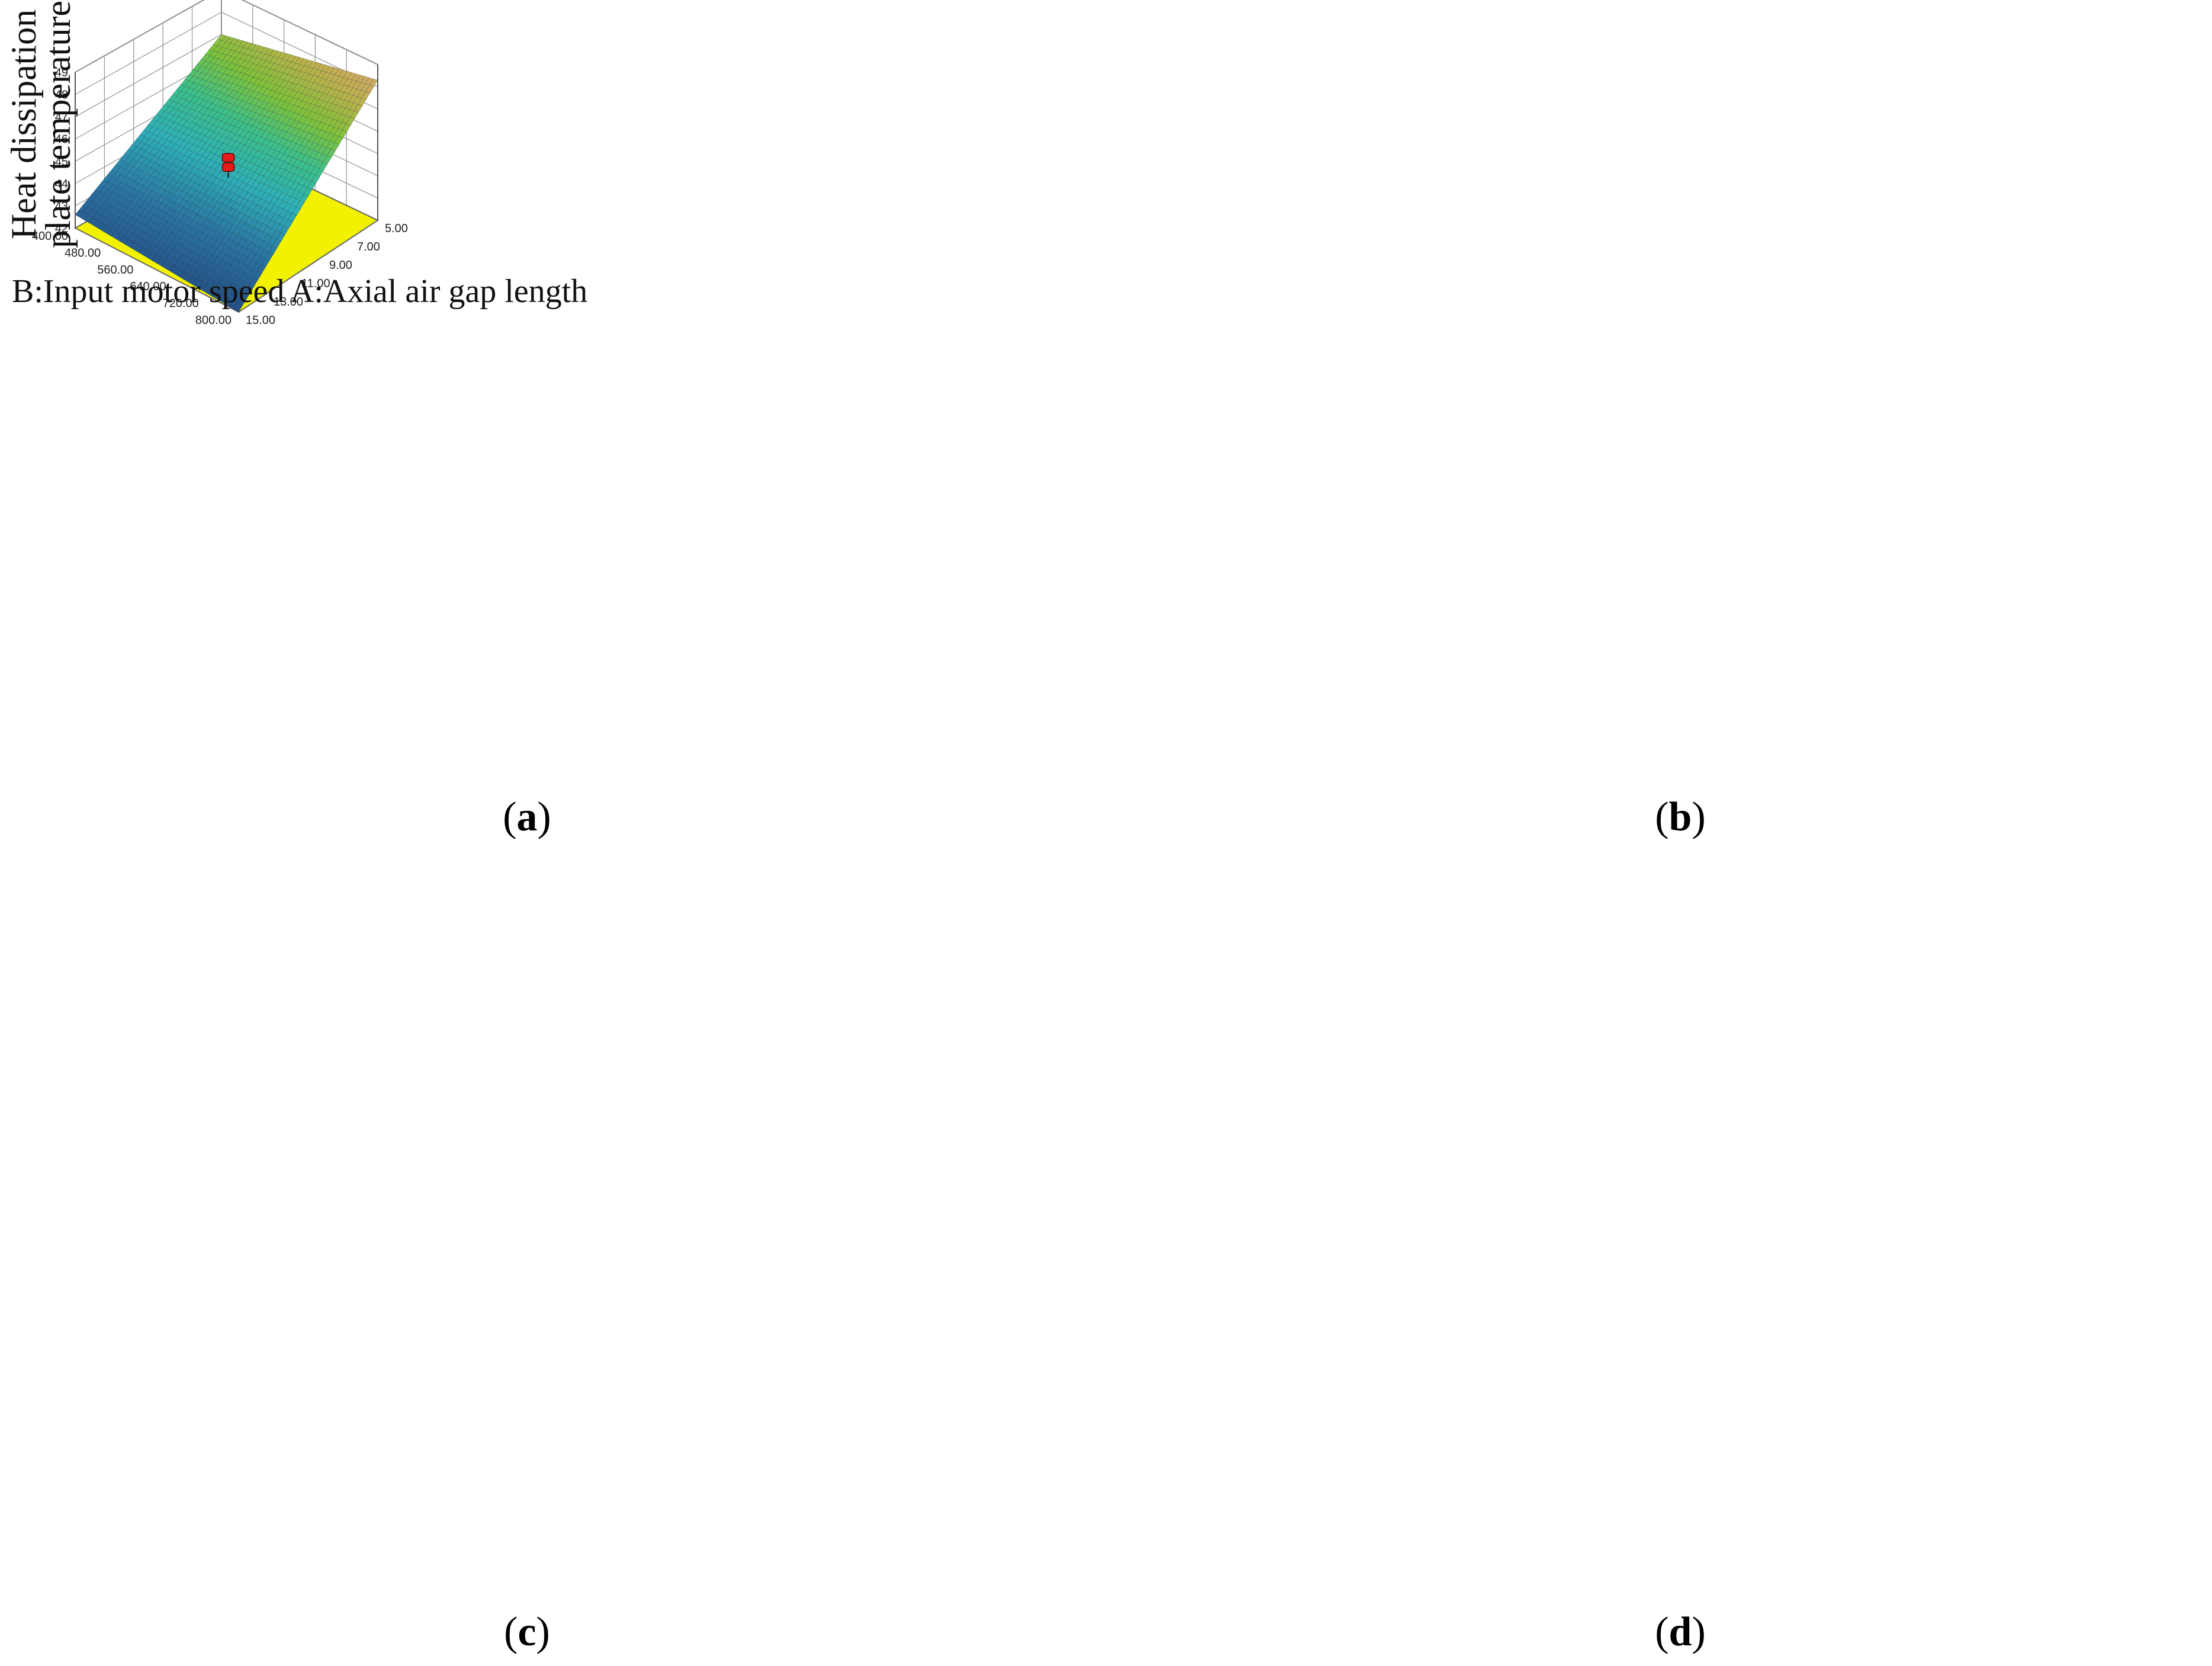  Describe the element at coordinates (50, 237) in the screenshot. I see `x-tick-label: 400.00` at that location.